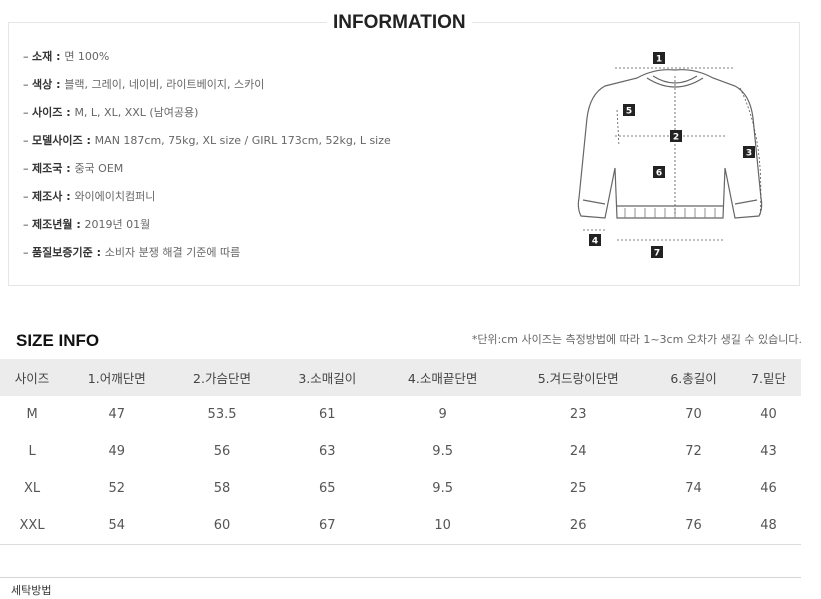 Image resolution: width=821 pixels, height=599 pixels. Describe the element at coordinates (32, 488) in the screenshot. I see `table-cell: XL` at that location.